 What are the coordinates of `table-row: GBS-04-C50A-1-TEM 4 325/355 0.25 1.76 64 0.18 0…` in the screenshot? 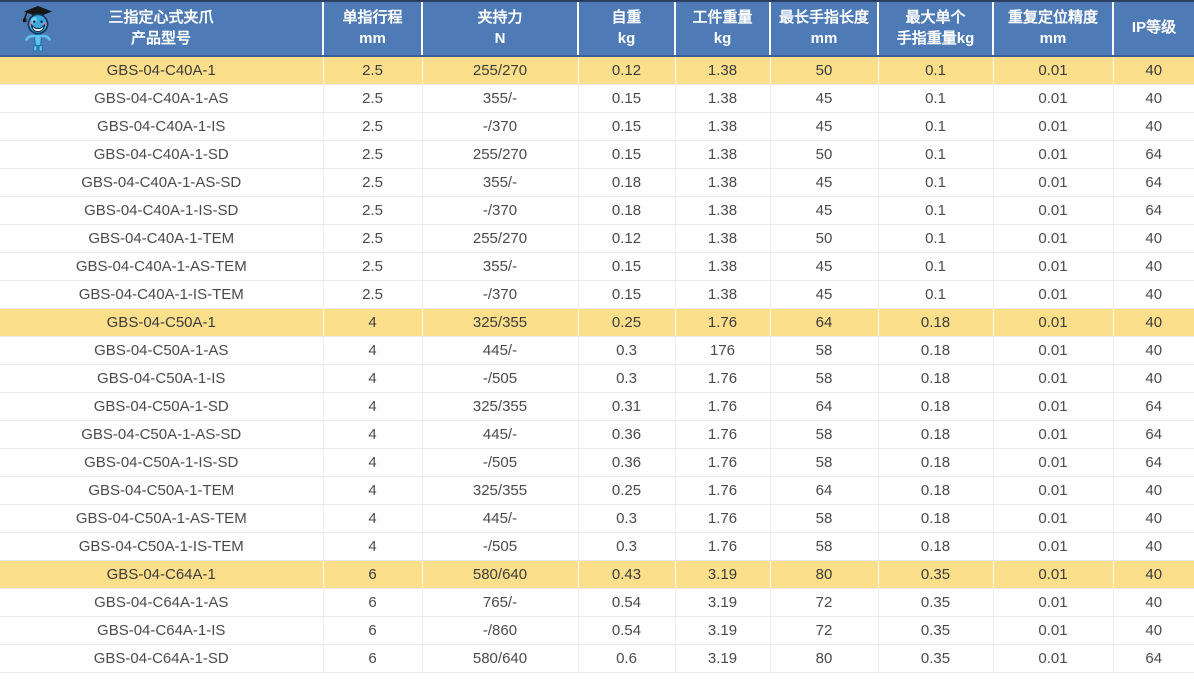 It's located at (597, 490).